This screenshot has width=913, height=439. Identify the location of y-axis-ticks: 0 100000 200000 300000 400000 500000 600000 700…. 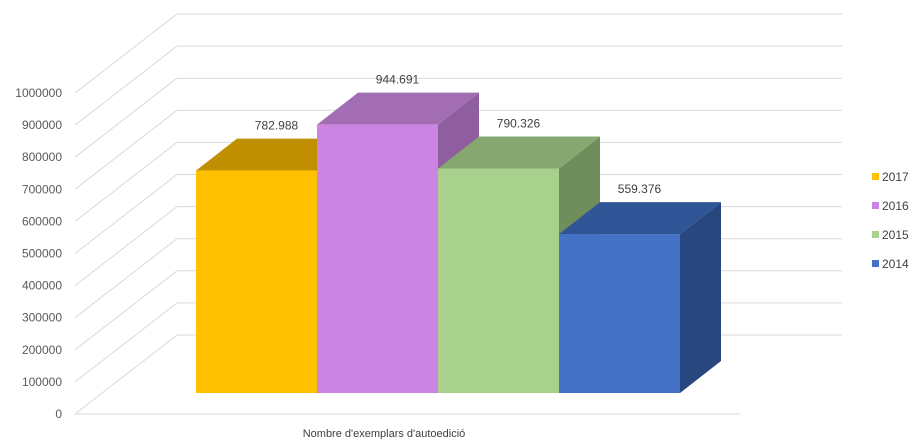
(38, 253).